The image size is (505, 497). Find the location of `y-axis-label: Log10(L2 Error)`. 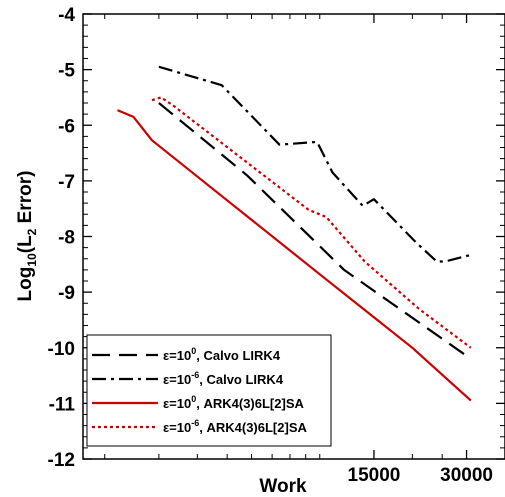

y-axis-label: Log10(L2 Error) is located at coordinates (27, 236).